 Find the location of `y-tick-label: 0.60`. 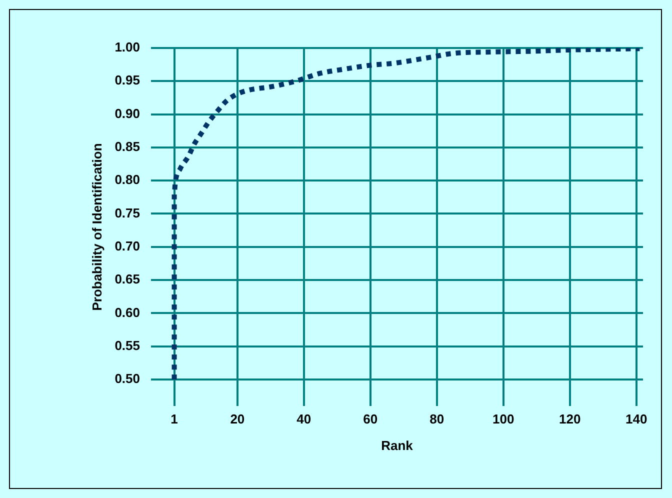

y-tick-label: 0.60 is located at coordinates (127, 312).